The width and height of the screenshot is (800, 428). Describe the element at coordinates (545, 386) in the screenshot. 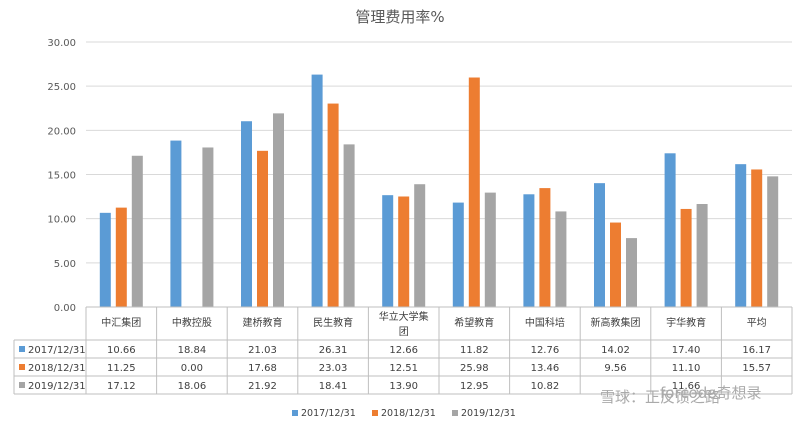

I see `data-label: 10.82` at that location.